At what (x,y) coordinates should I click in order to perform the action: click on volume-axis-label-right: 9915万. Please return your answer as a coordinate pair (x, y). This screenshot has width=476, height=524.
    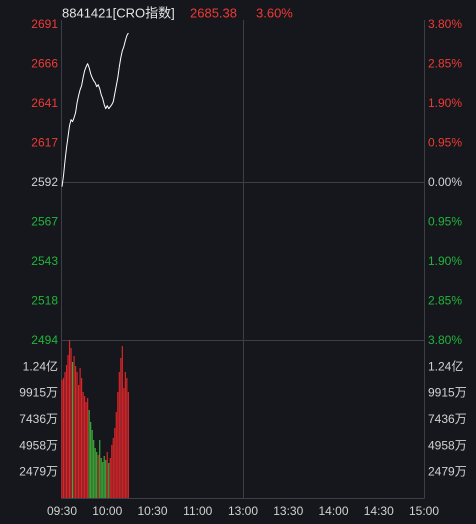
    Looking at the image, I should click on (447, 393).